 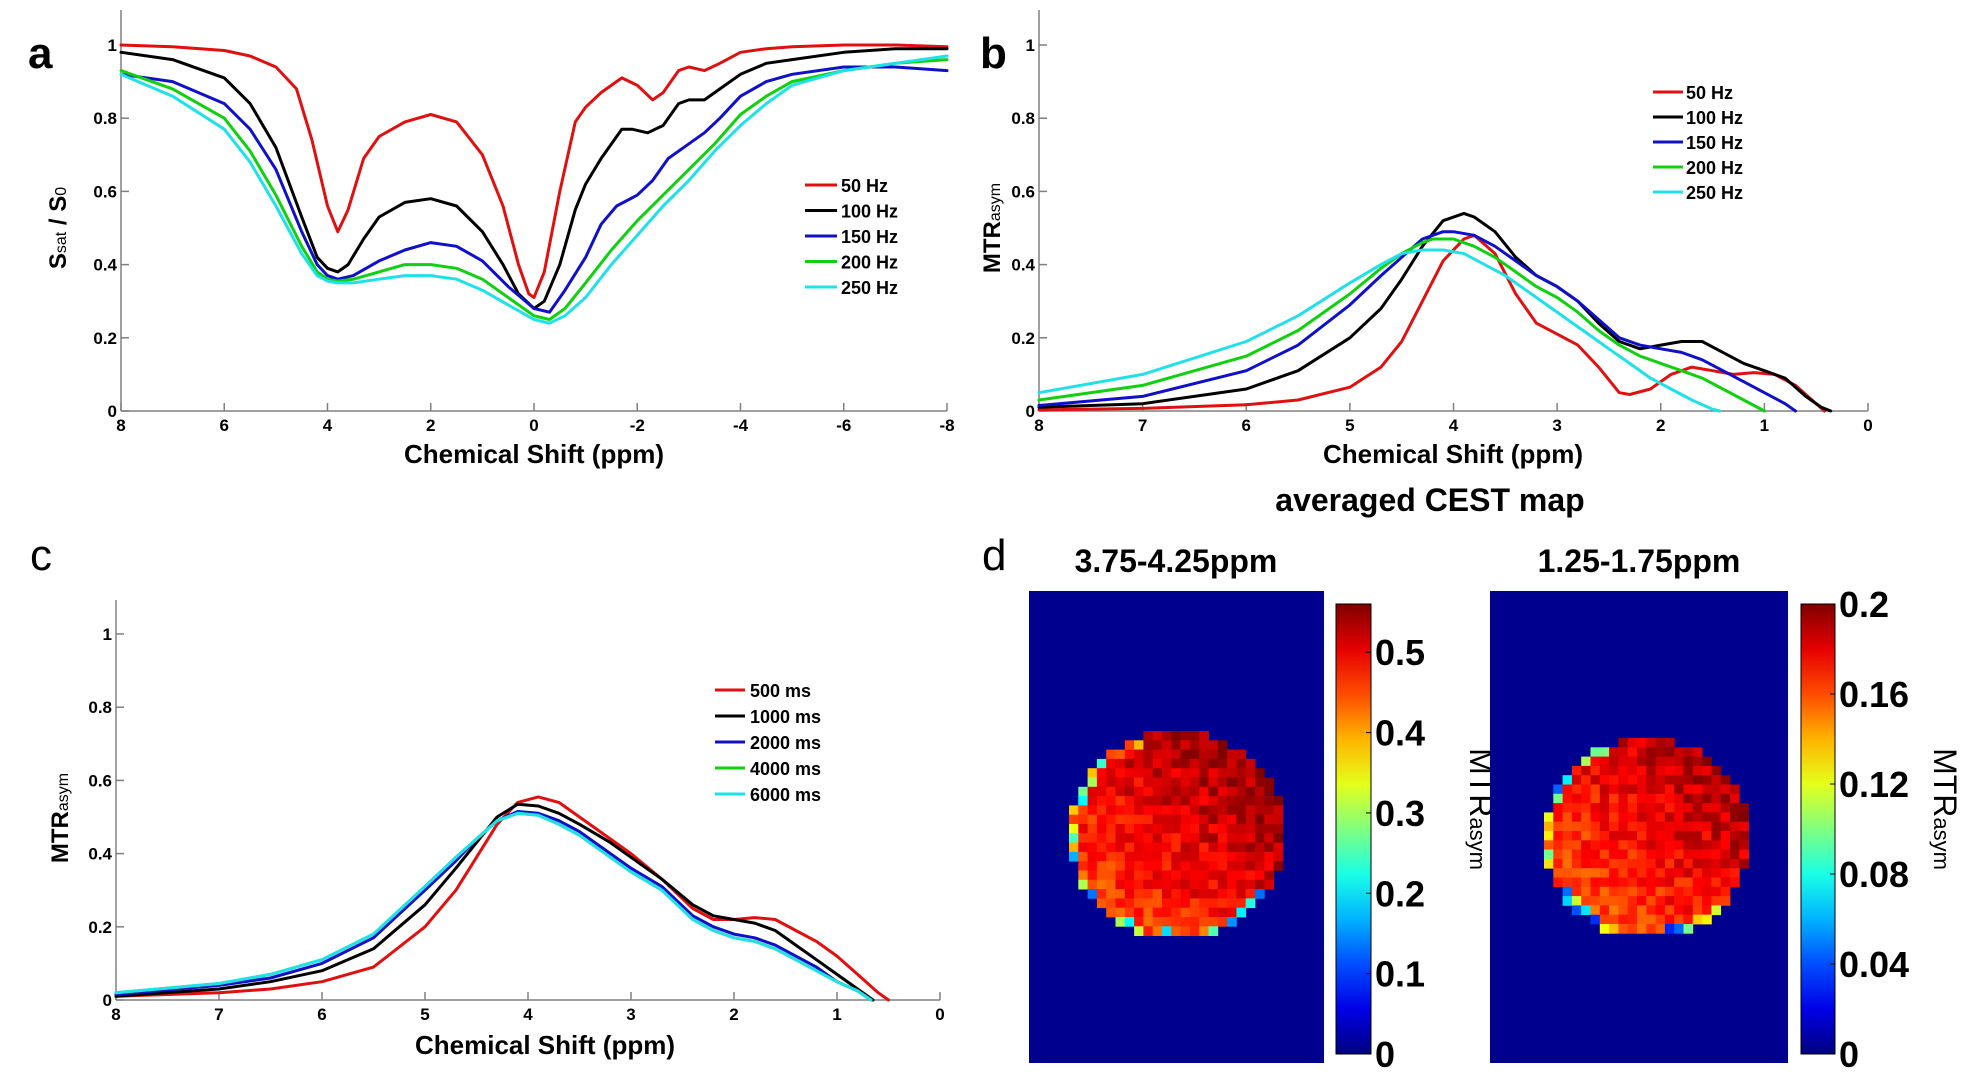 I want to click on x-tick-label: 2, so click(x=430, y=425).